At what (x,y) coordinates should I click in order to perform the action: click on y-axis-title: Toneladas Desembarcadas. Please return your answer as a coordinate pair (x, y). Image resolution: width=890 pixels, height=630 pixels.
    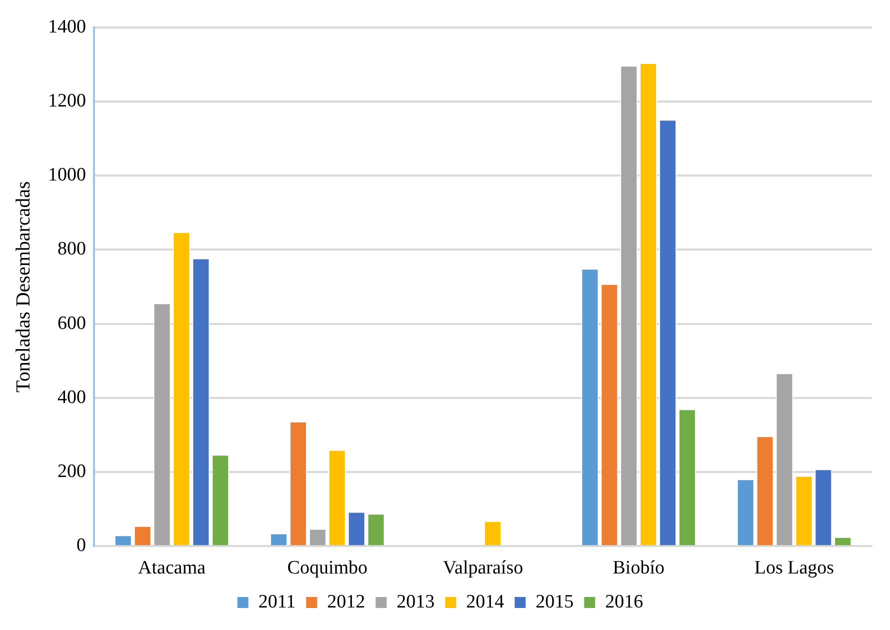
    Looking at the image, I should click on (23, 286).